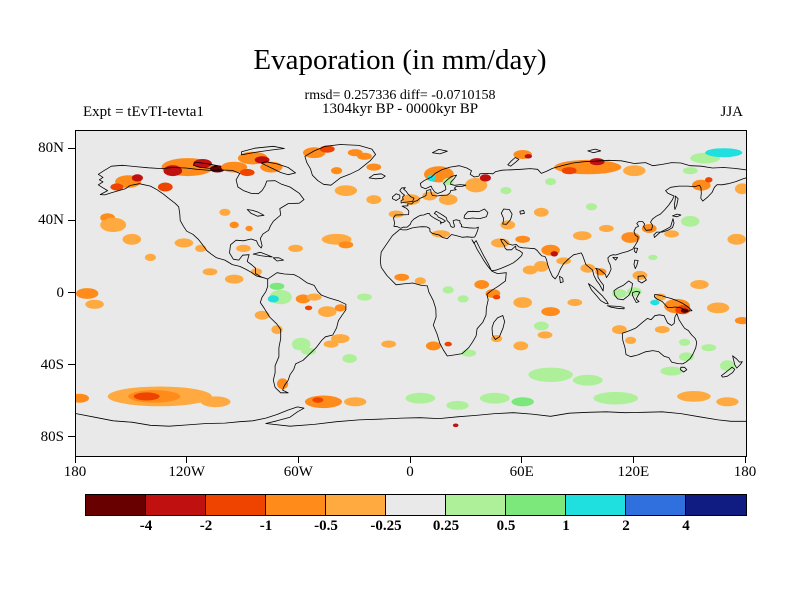 The width and height of the screenshot is (800, 600). Describe the element at coordinates (326, 526) in the screenshot. I see `colorbar-boundary-label: -0.5` at that location.